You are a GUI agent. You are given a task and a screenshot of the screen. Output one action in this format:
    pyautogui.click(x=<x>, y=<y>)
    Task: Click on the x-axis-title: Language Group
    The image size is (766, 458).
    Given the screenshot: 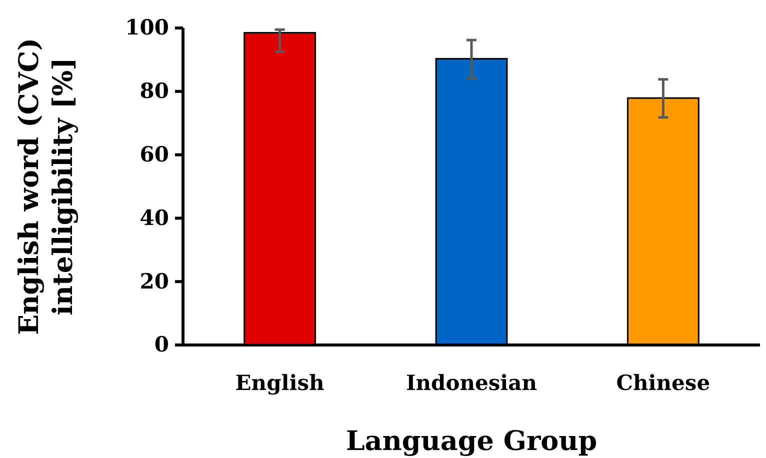 What is the action you would take?
    pyautogui.click(x=472, y=441)
    